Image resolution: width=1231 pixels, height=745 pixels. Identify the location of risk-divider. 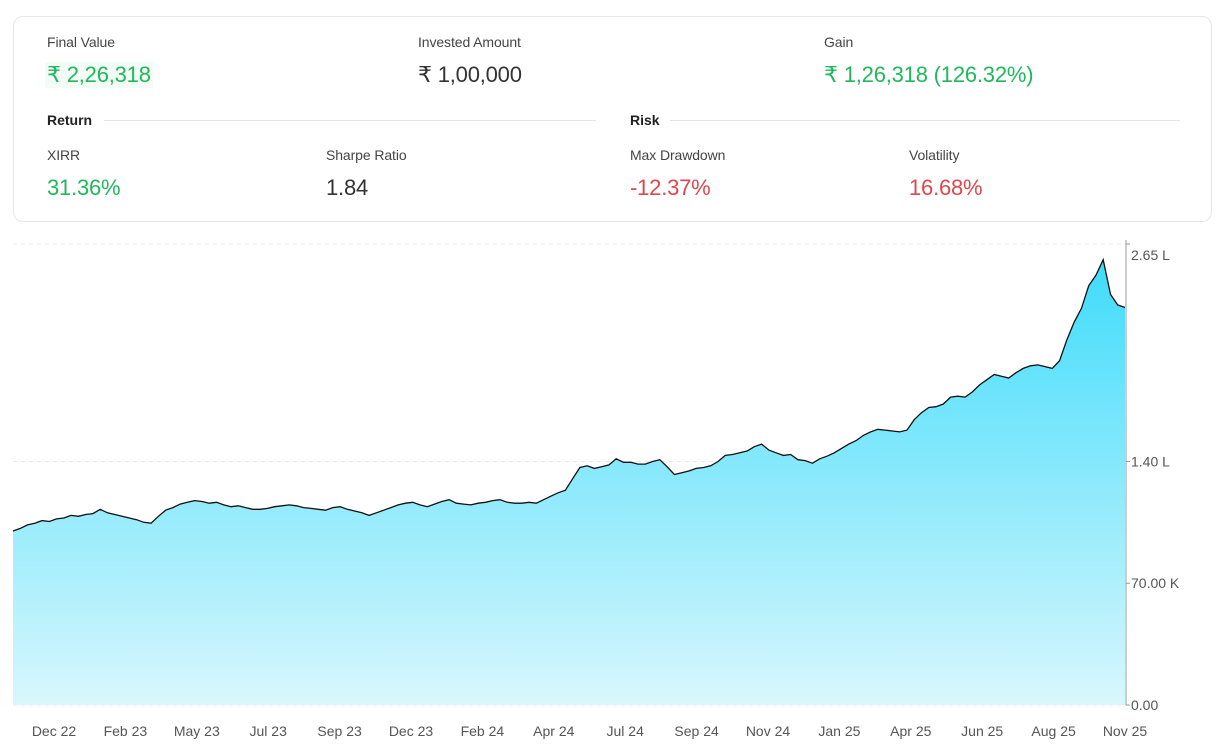
(925, 120).